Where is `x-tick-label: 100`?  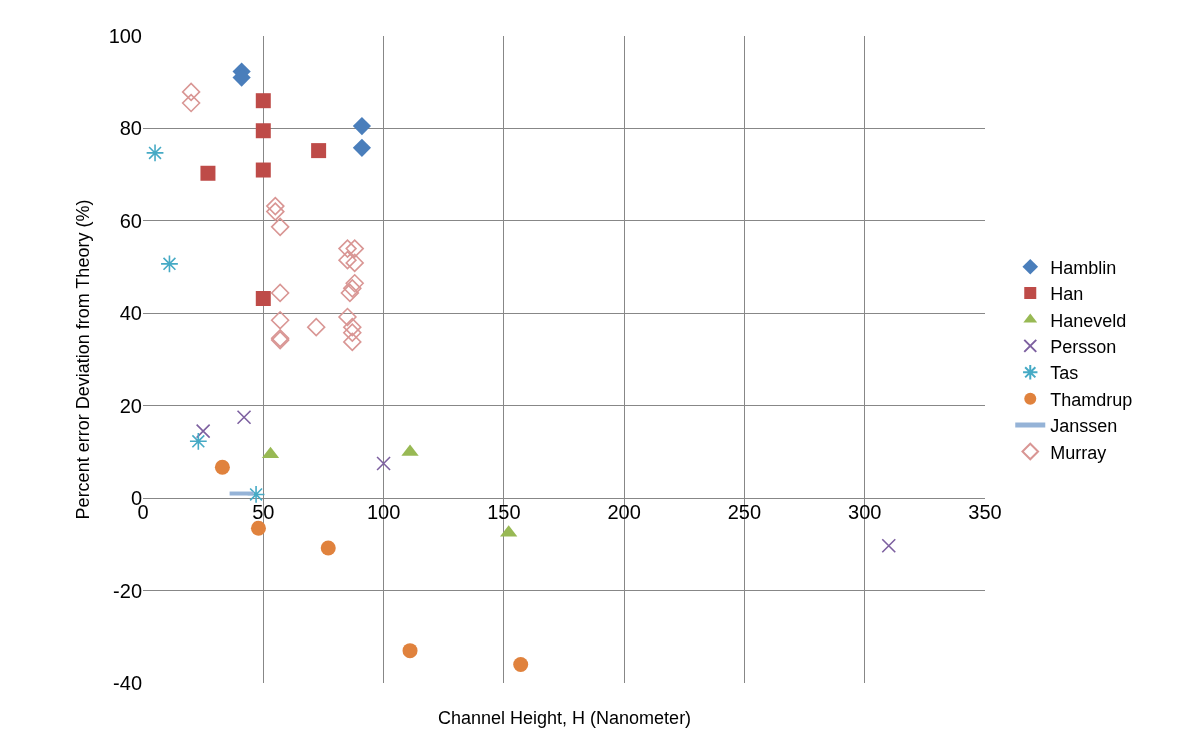
x-tick-label: 100 is located at coordinates (383, 512).